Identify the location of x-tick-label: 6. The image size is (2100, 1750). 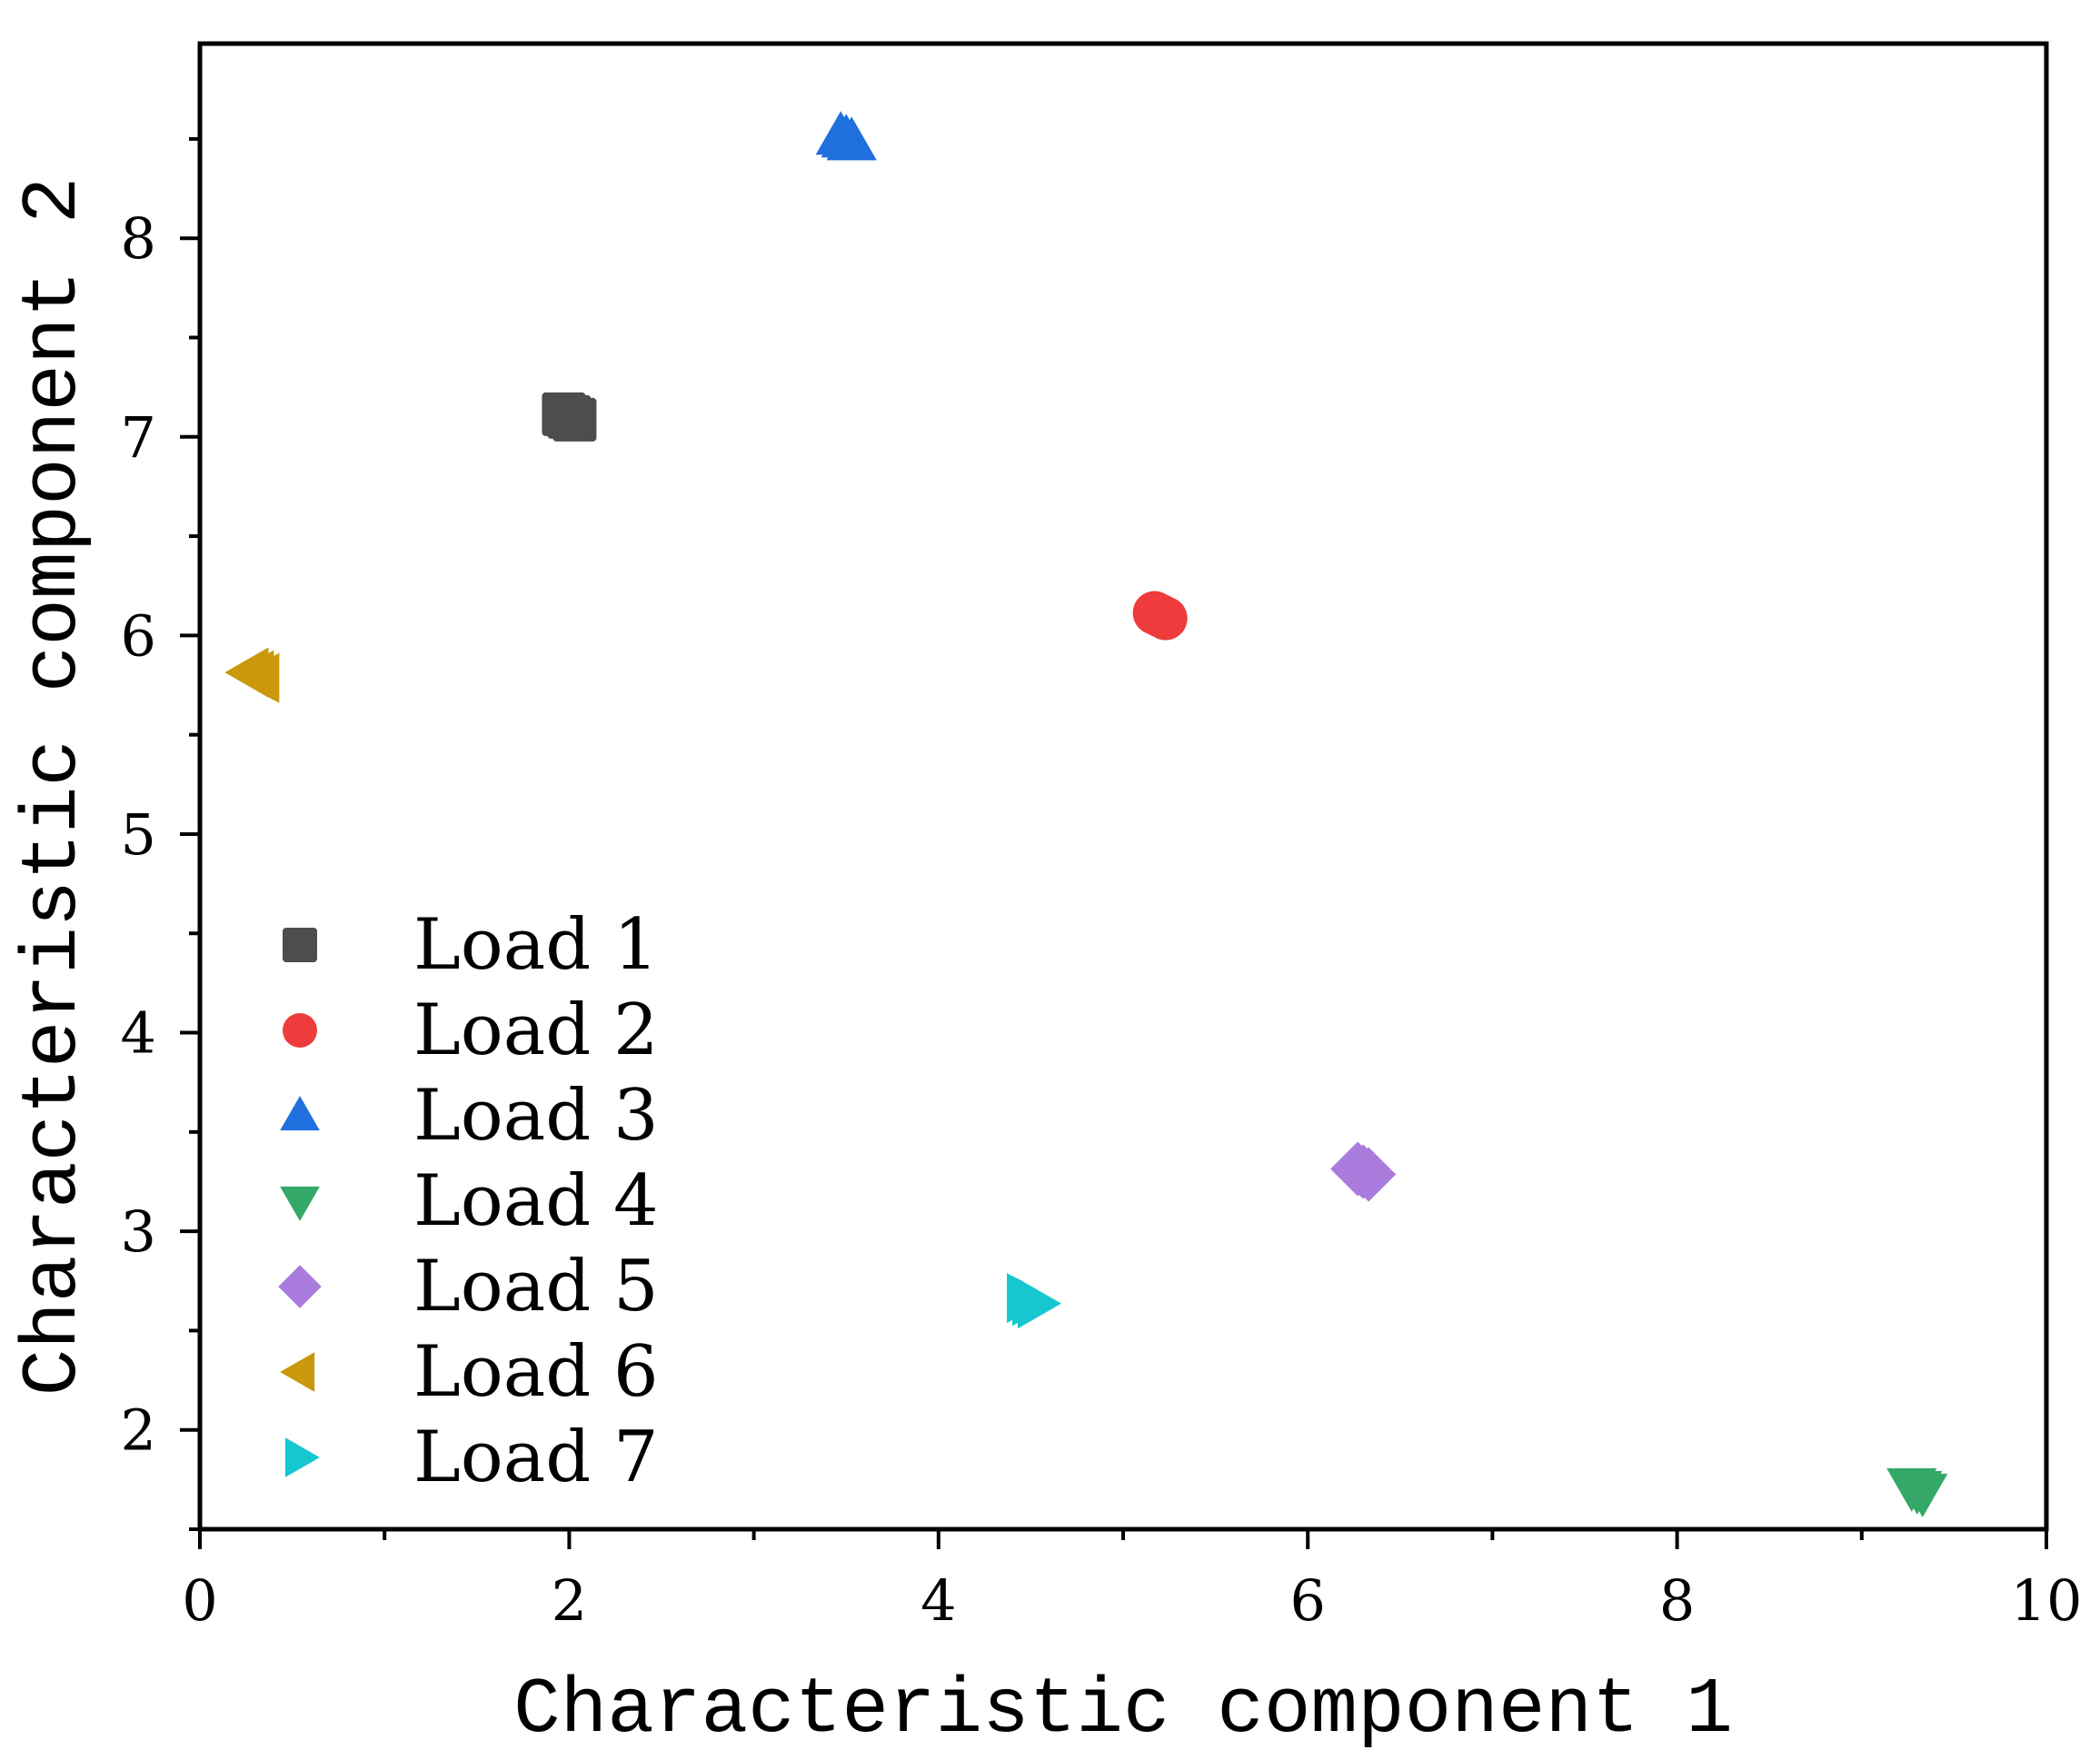
(1307, 1600).